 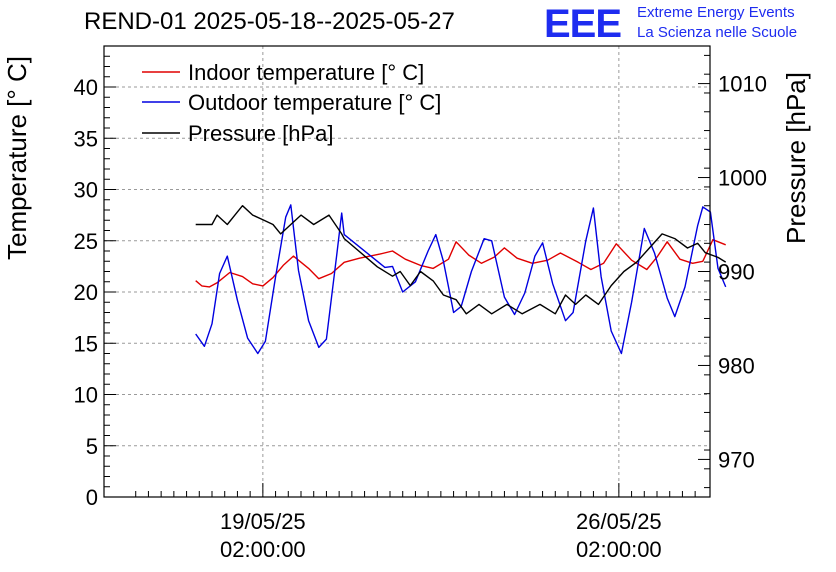 I want to click on y2-tick-label: 990, so click(x=736, y=272).